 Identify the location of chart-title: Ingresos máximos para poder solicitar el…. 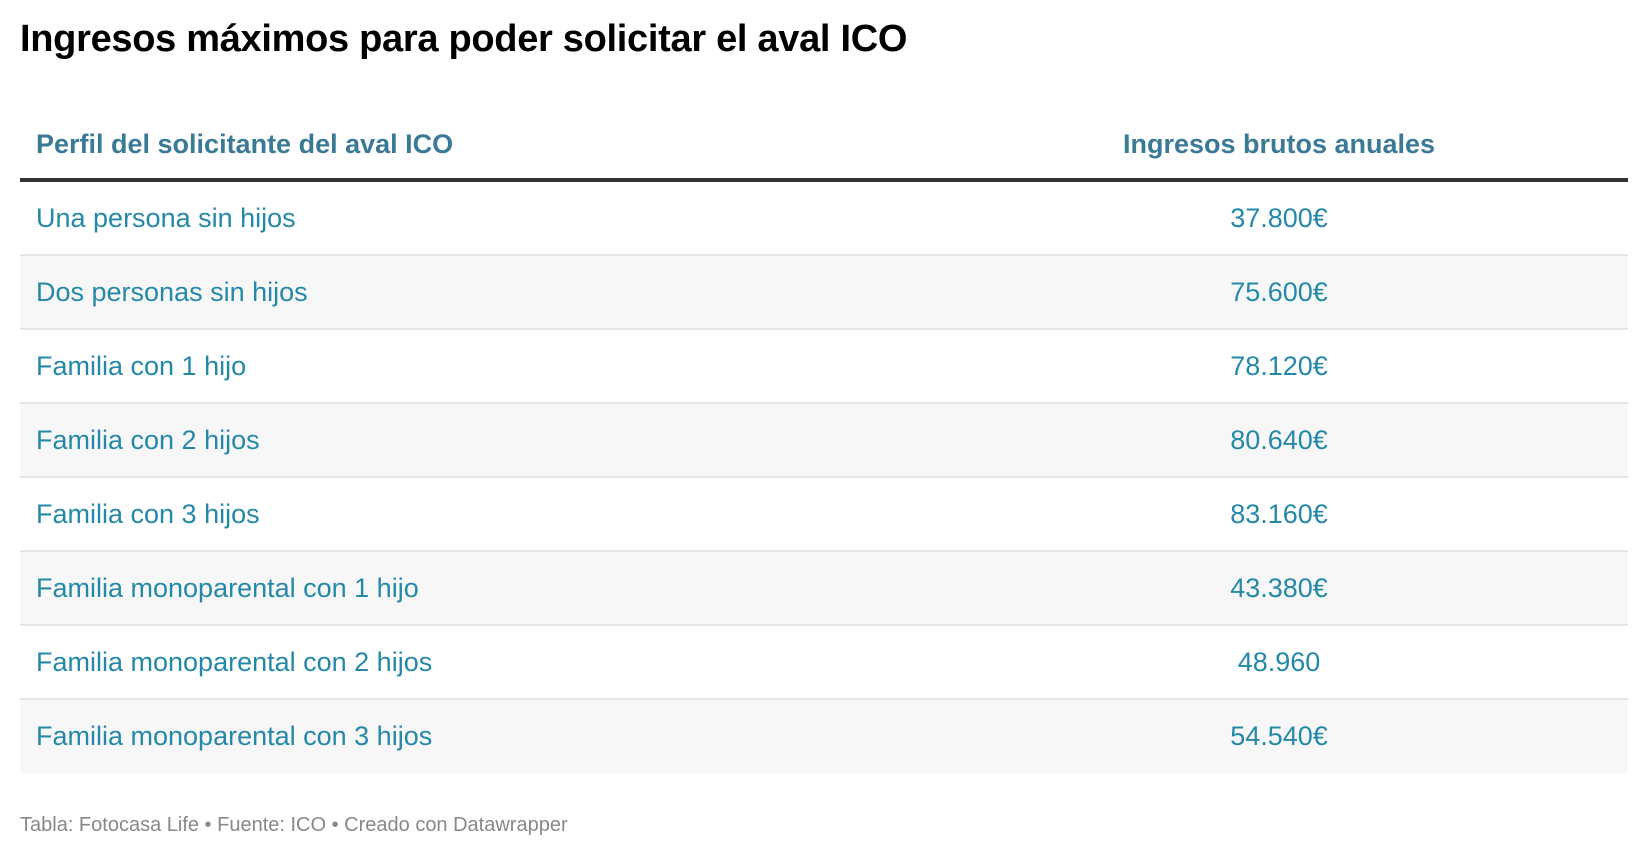
(464, 39).